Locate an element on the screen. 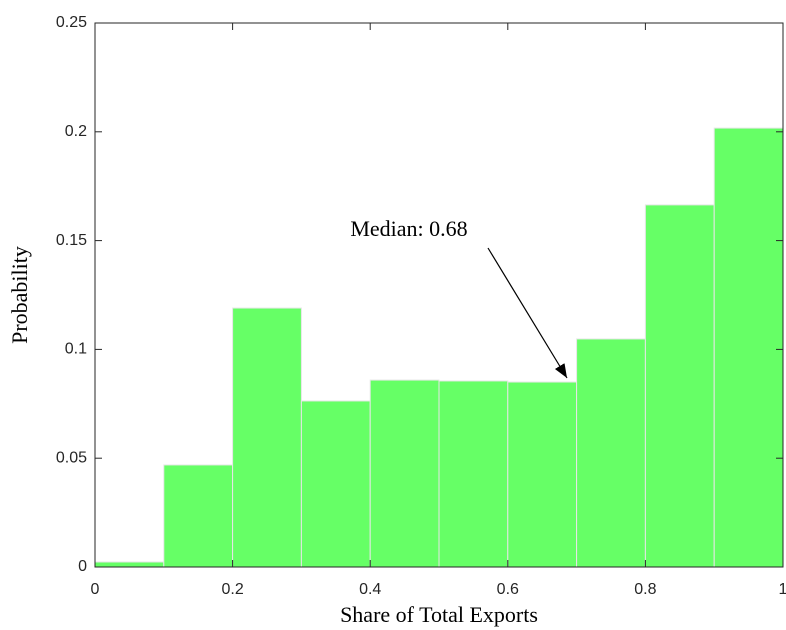 This screenshot has height=630, width=786. annotation: Median: 0.68 is located at coordinates (408, 228).